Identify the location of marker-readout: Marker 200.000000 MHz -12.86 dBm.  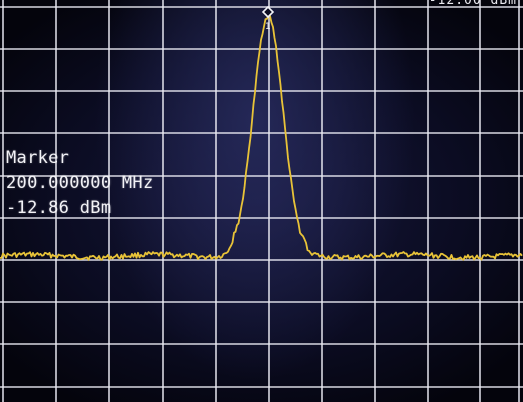
(80, 183).